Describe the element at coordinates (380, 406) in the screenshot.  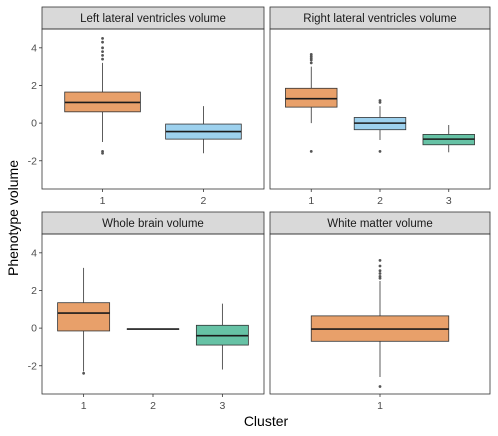
I see `panel-4-xtick-label: 1` at that location.